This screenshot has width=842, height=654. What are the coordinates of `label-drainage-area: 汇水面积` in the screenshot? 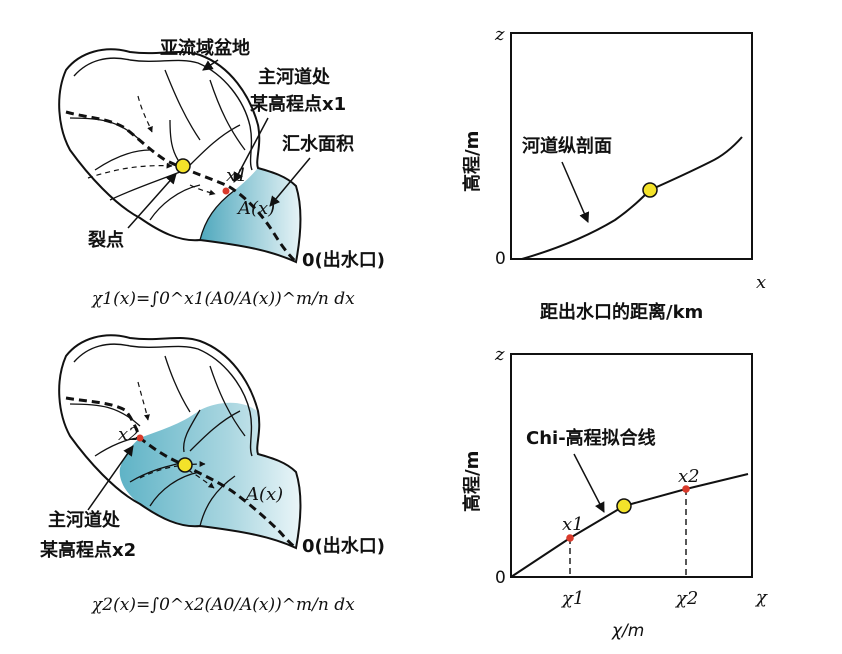 It's located at (318, 144).